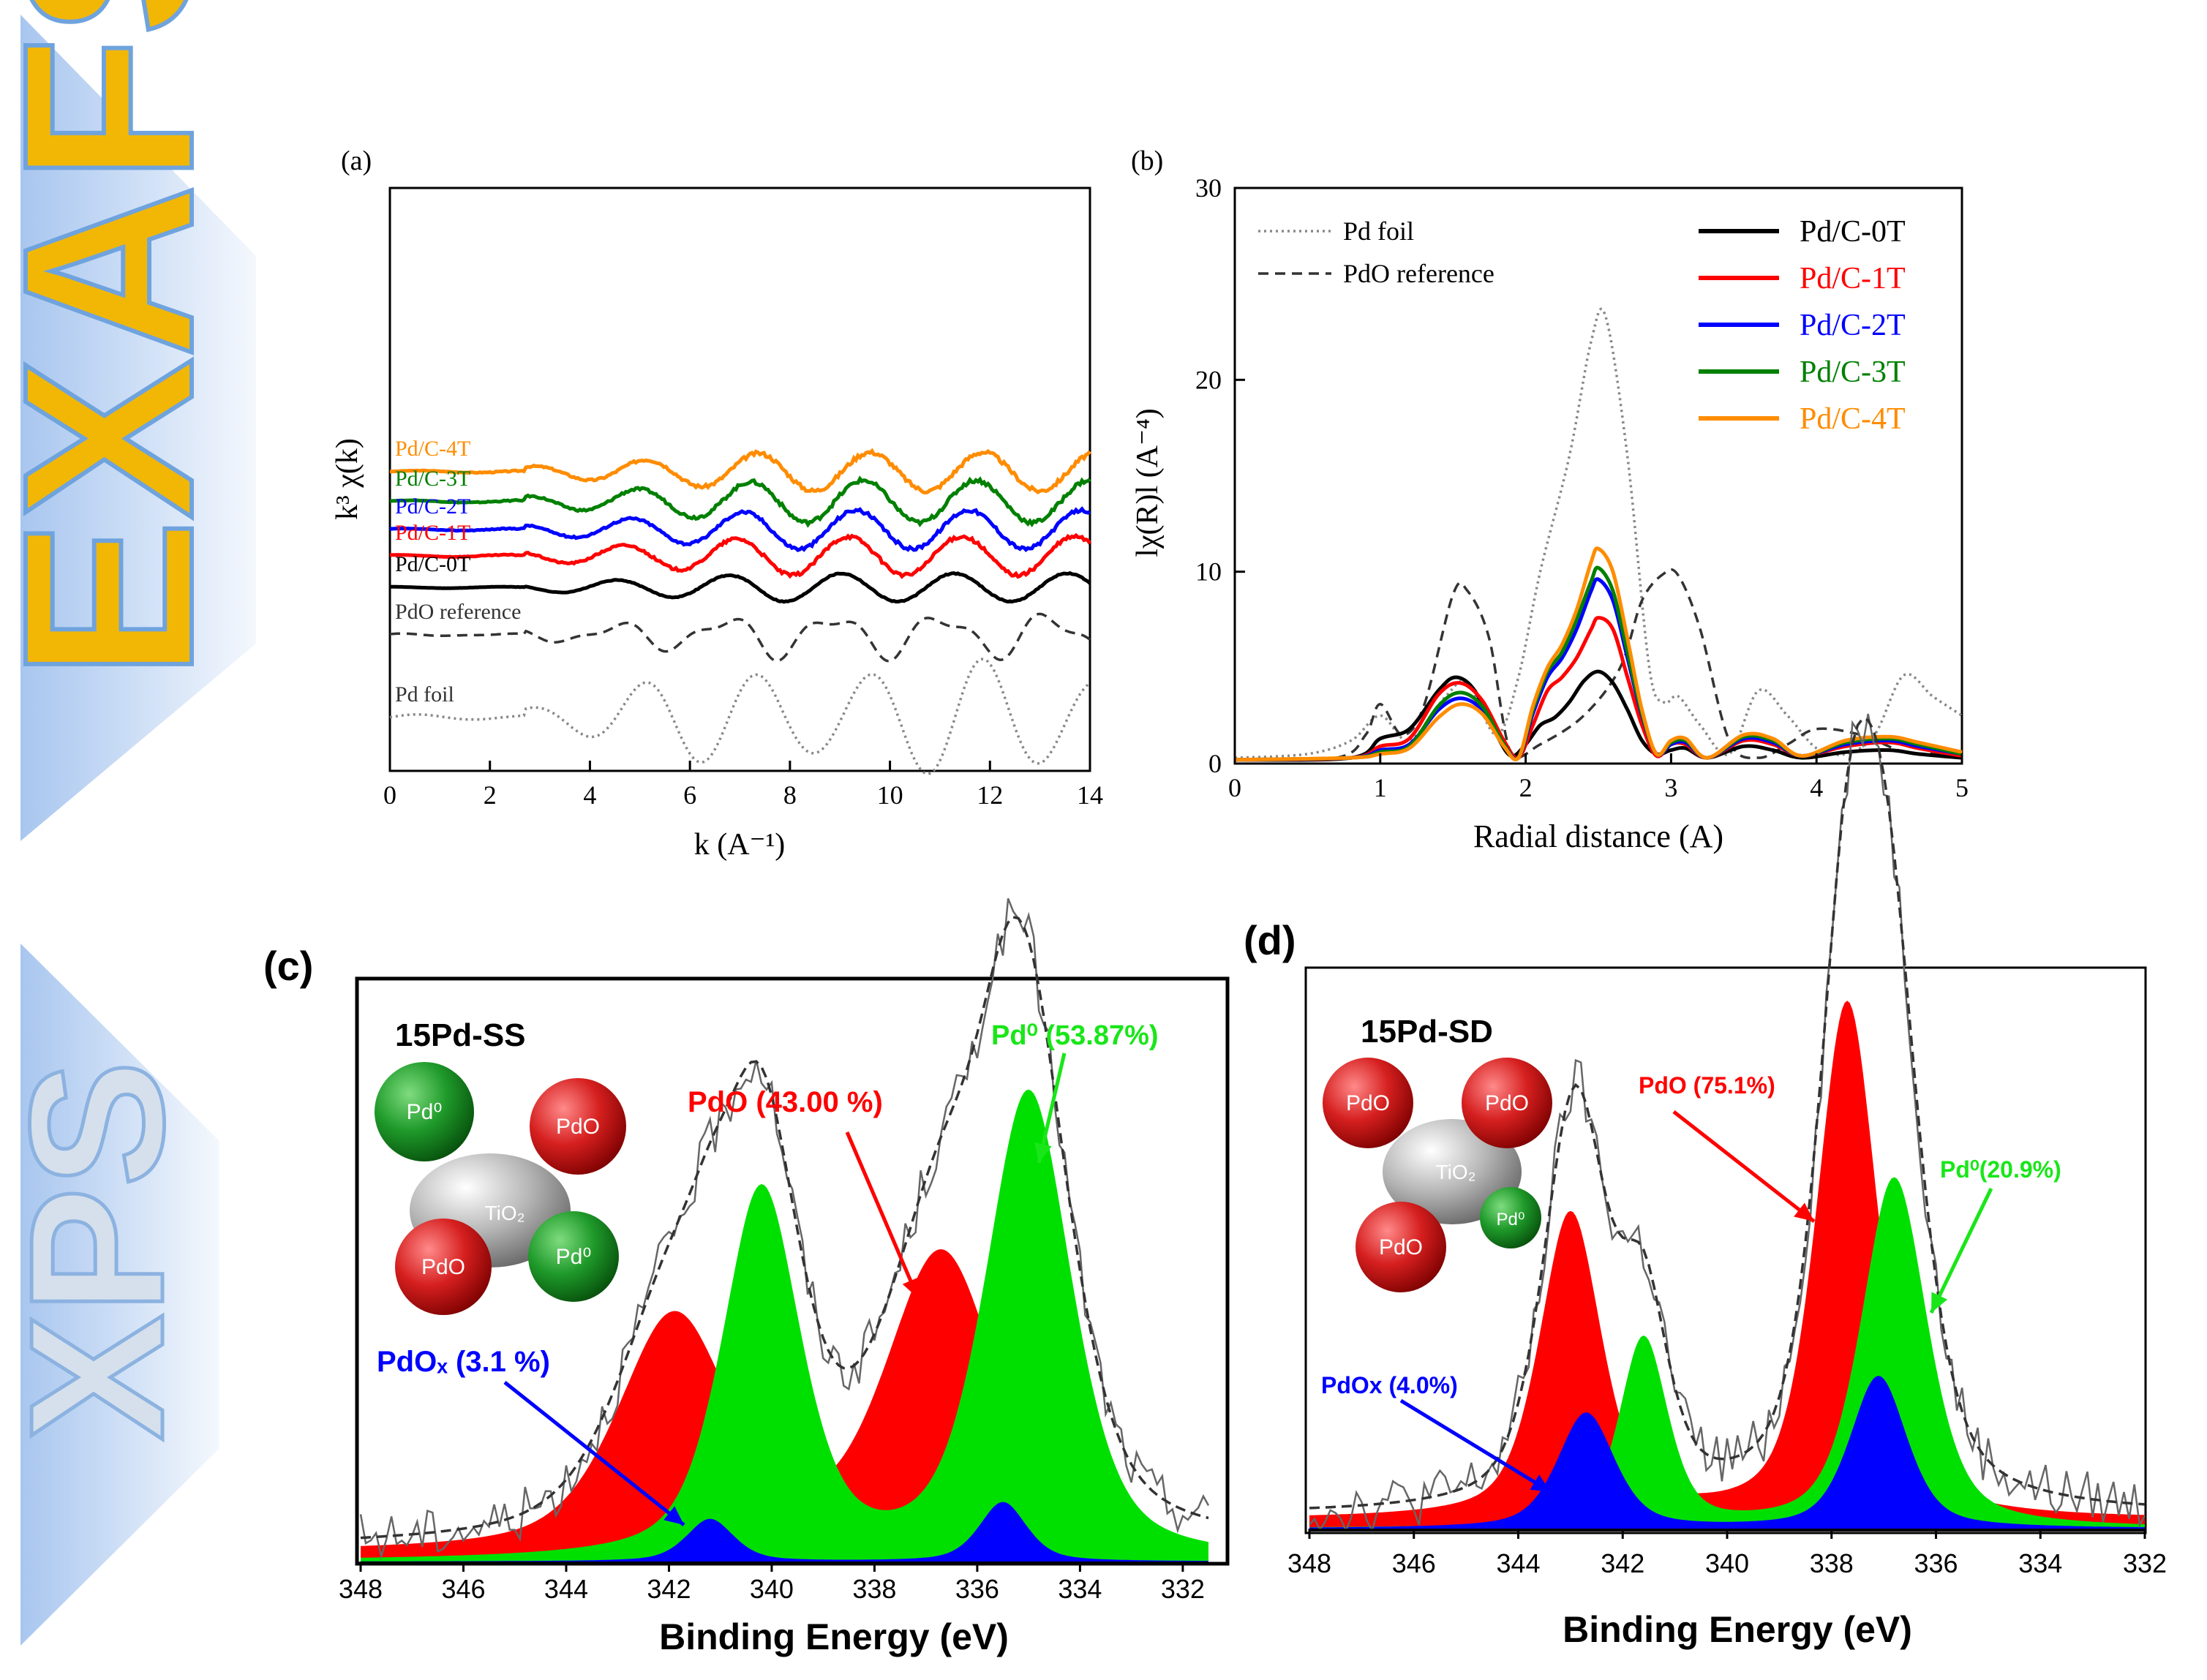  What do you see at coordinates (1456, 1172) in the screenshot?
I see `panel-d-tio2-label: TiO₂` at bounding box center [1456, 1172].